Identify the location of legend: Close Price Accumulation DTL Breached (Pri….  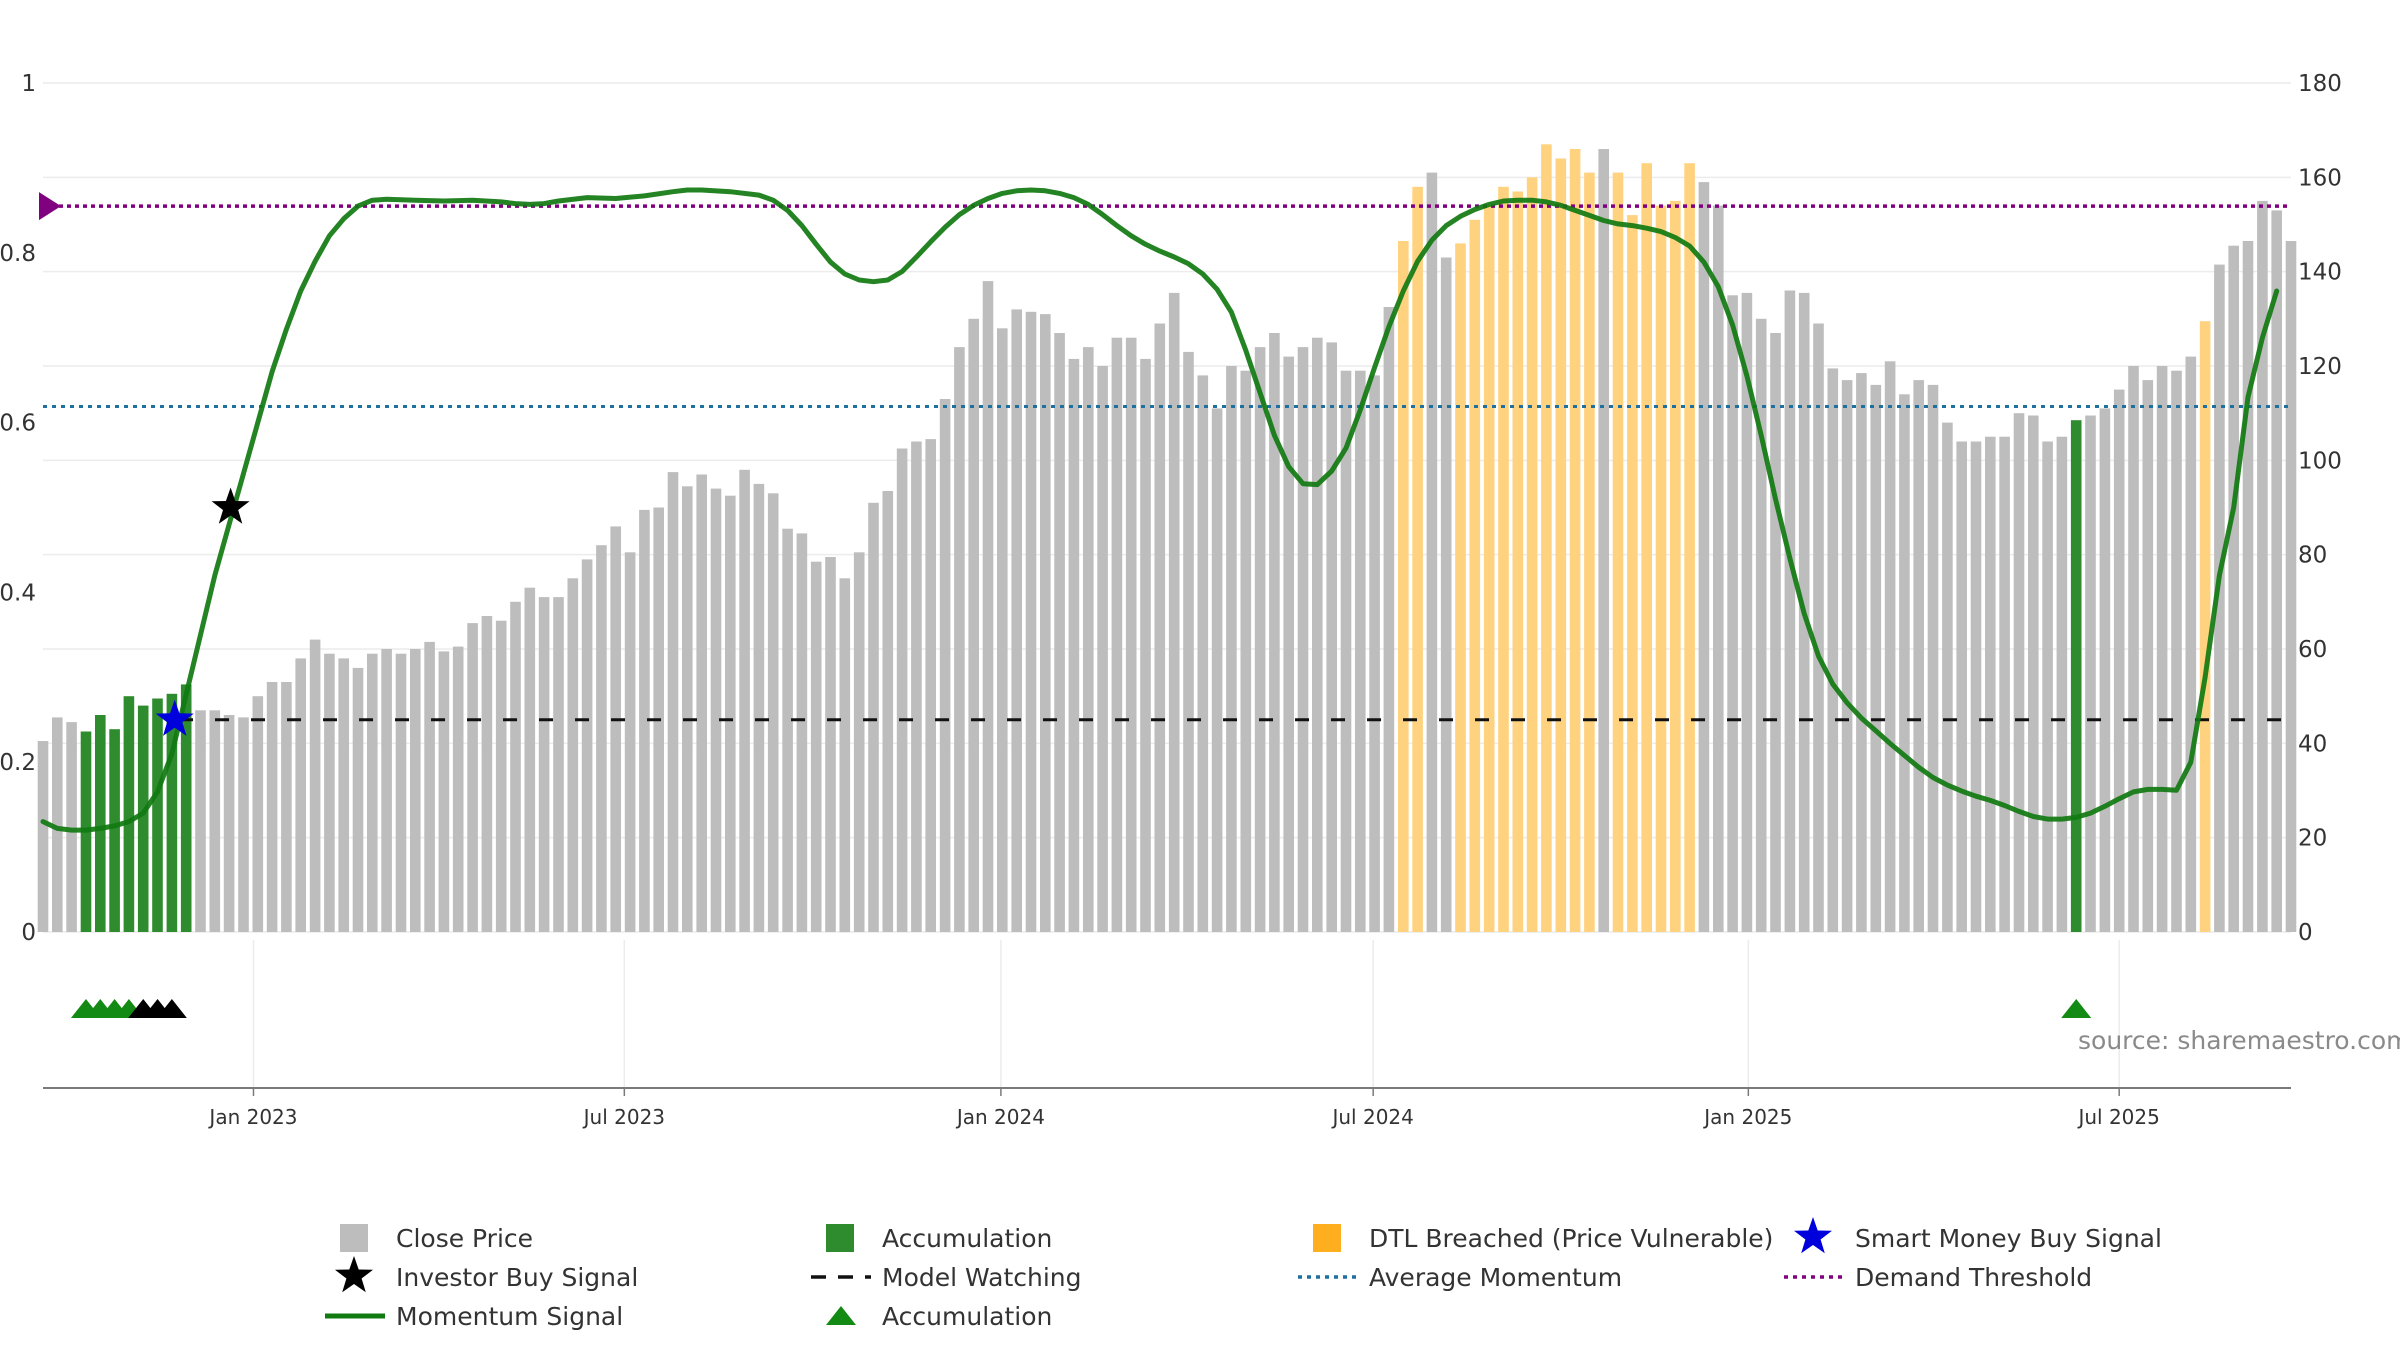
(1243, 1274).